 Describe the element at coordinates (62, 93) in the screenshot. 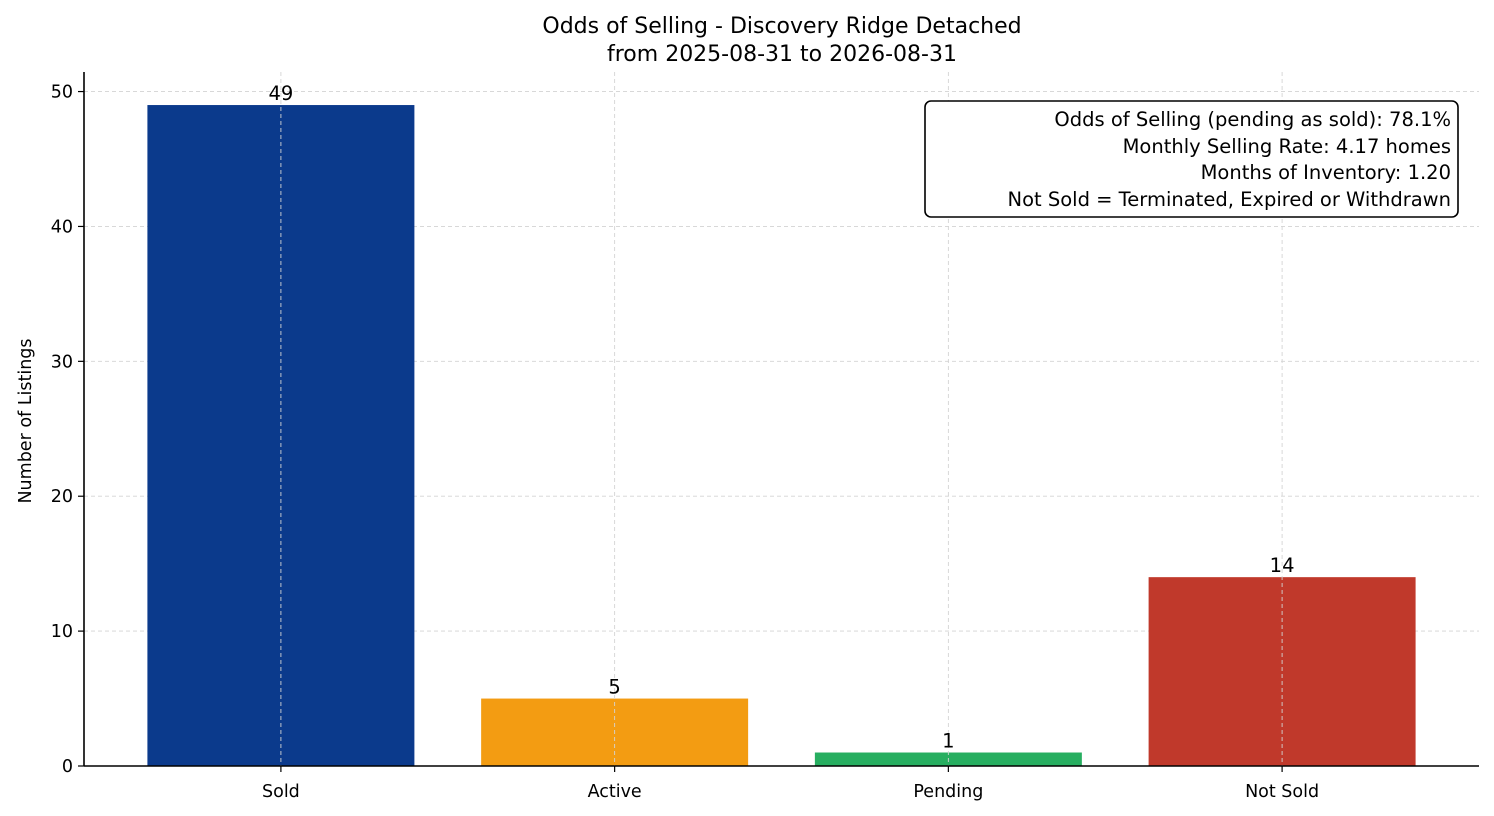

I see `y-tick-label: 50` at that location.